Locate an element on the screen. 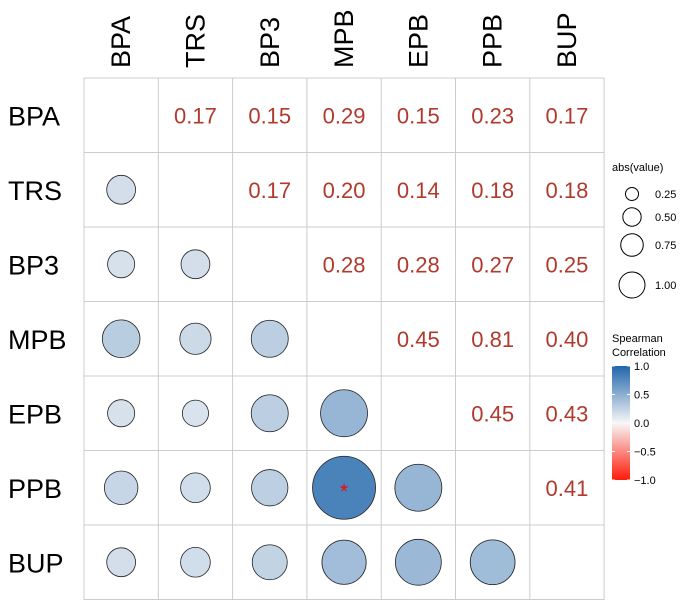 The height and width of the screenshot is (602, 685). color-legend-label: 0.0 is located at coordinates (641, 424).